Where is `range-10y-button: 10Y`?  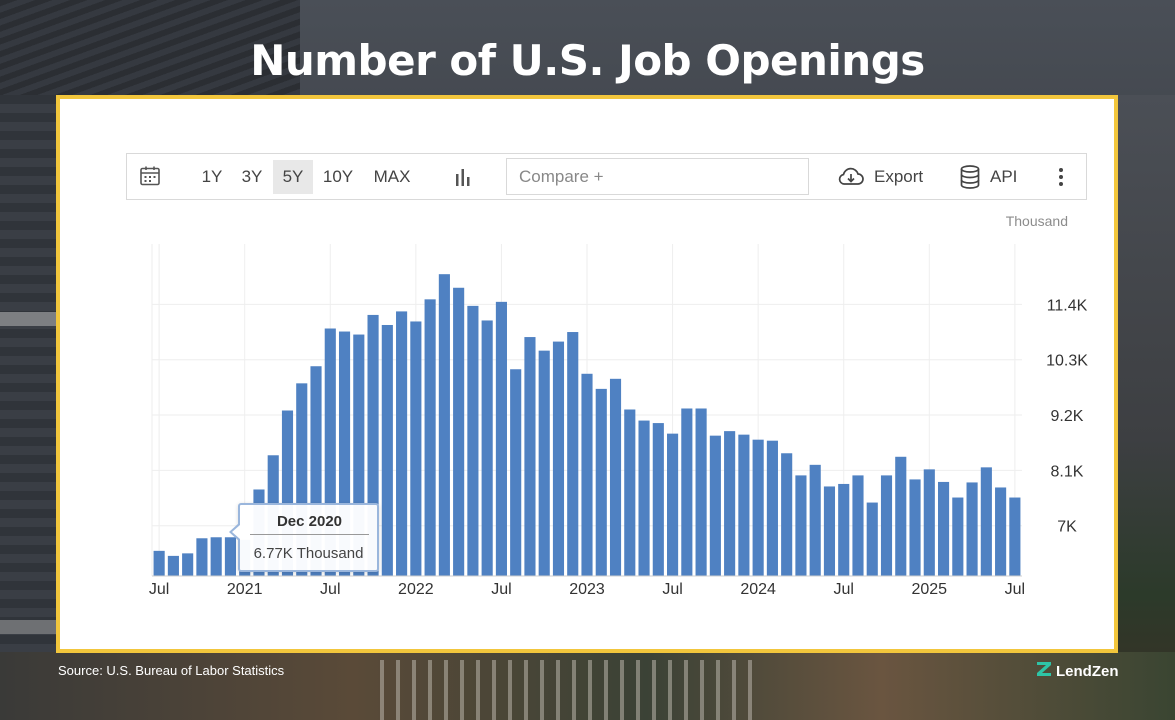 range-10y-button: 10Y is located at coordinates (338, 176).